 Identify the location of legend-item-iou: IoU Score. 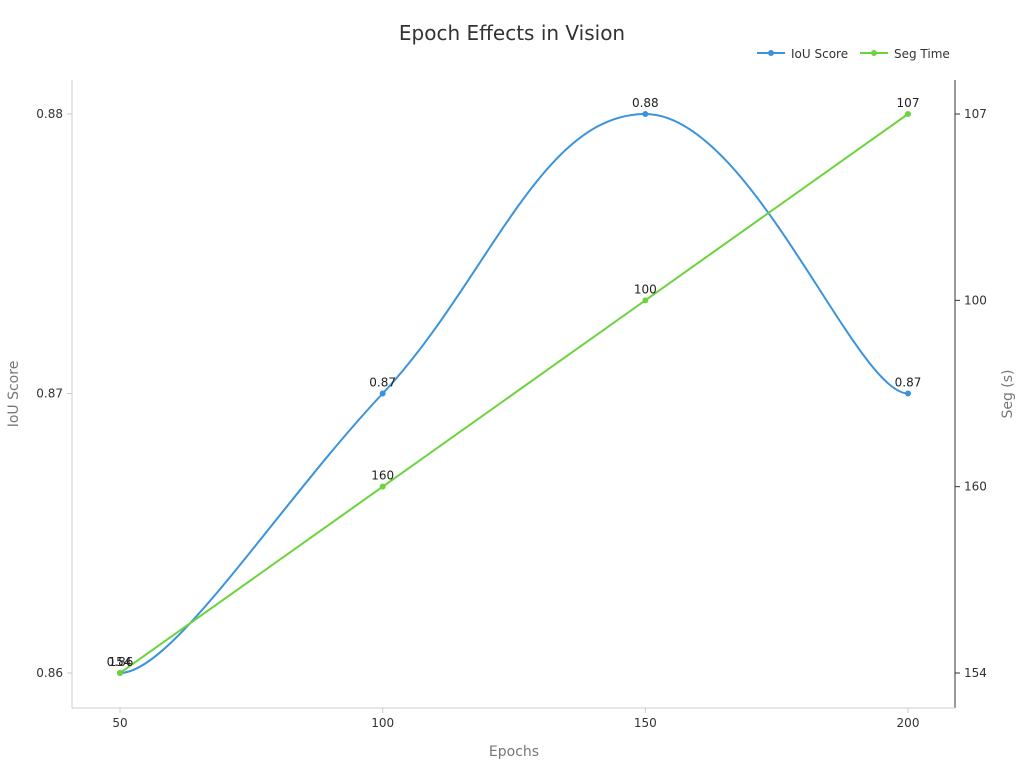
(802, 54).